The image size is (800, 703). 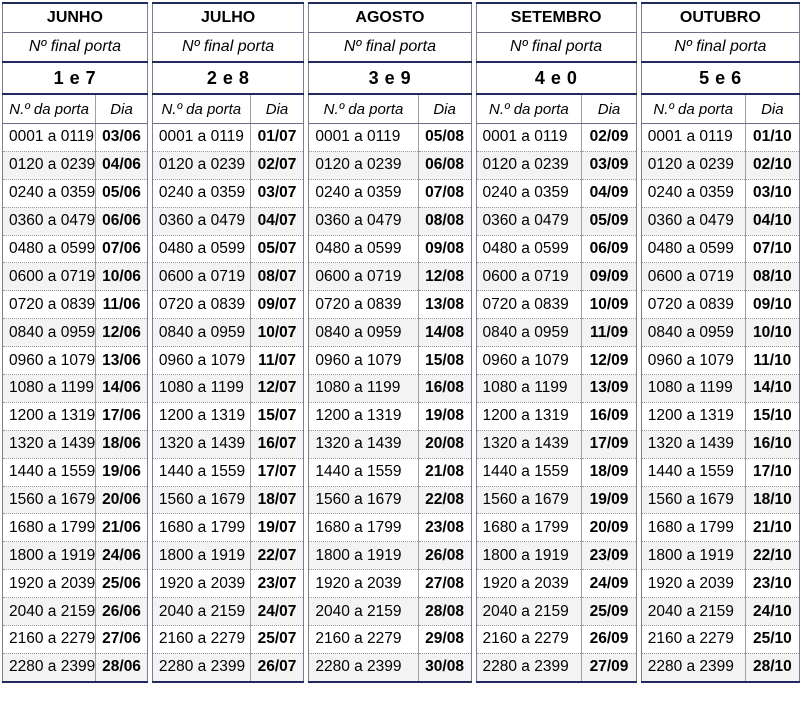 I want to click on table-row: 1920 a 2039 23/07, so click(x=228, y=584).